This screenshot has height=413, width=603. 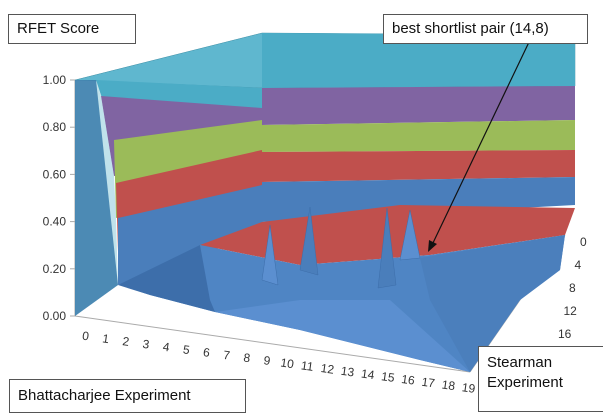 What do you see at coordinates (448, 385) in the screenshot?
I see `x-tick-label: 18` at bounding box center [448, 385].